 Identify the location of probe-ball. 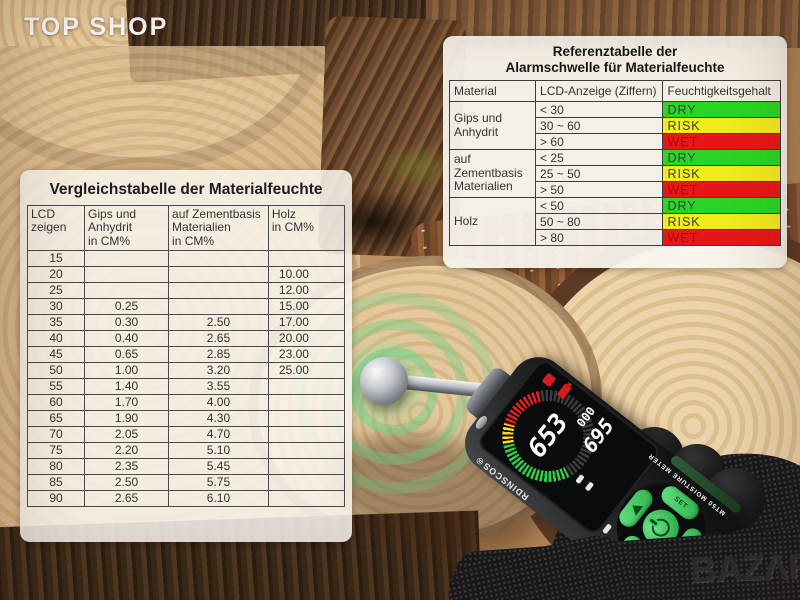
(384, 381).